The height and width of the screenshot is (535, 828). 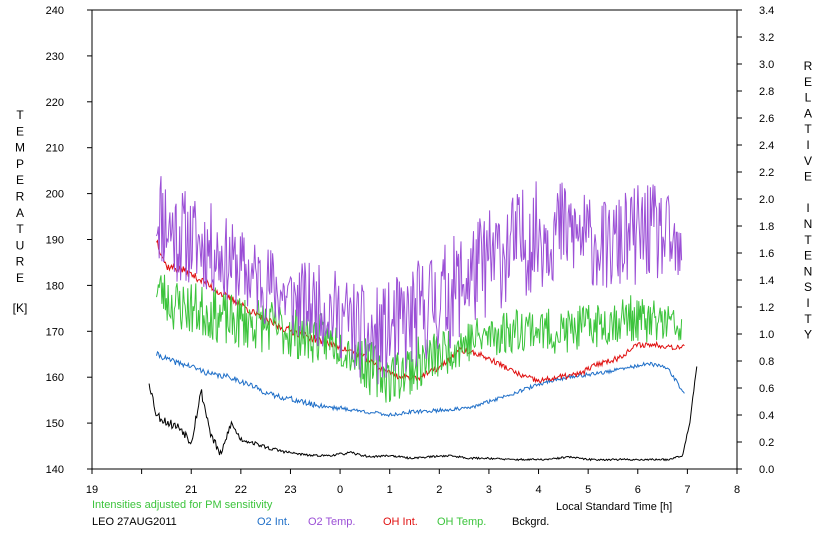 What do you see at coordinates (538, 490) in the screenshot?
I see `x-tick-label: 4` at bounding box center [538, 490].